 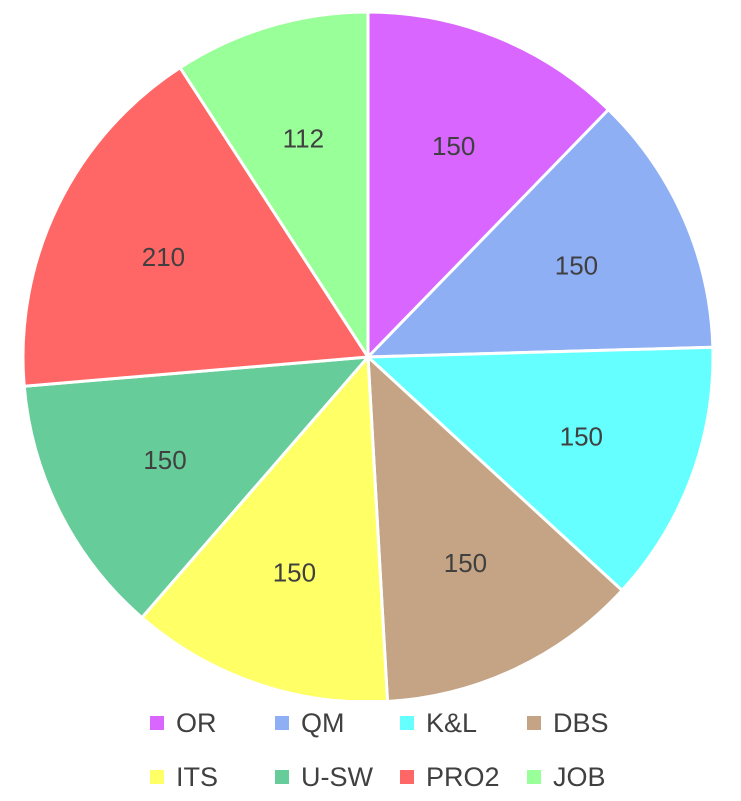 I want to click on legend-label-or: OR, so click(x=196, y=722).